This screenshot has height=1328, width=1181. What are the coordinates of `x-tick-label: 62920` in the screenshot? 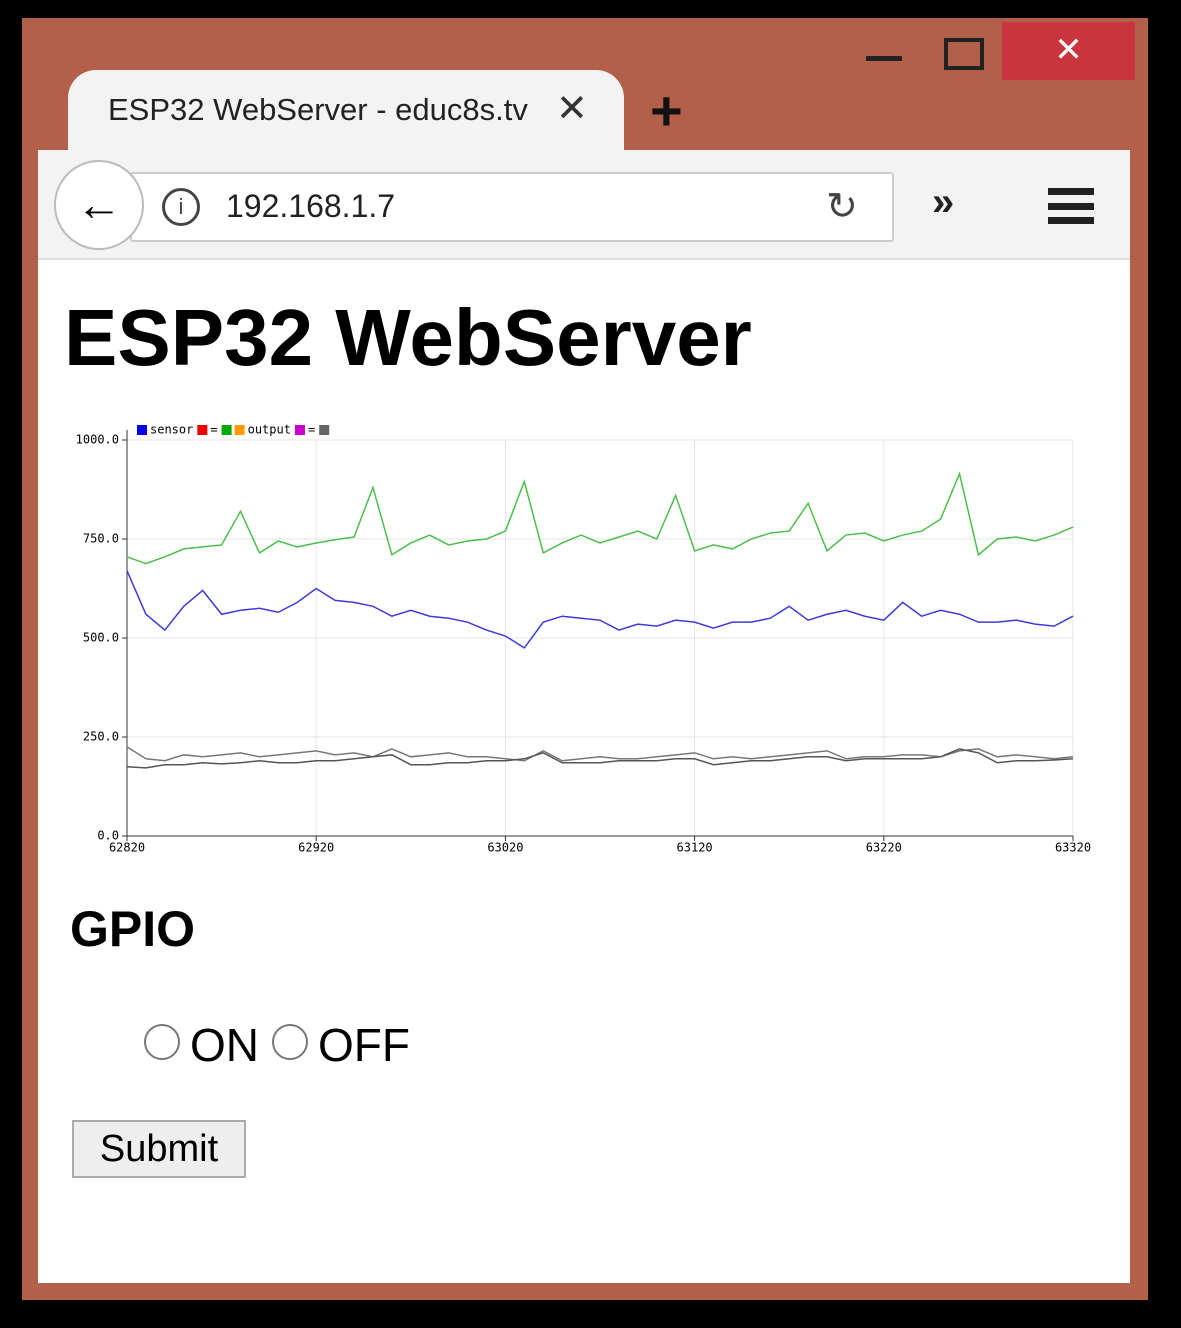 It's located at (316, 848).